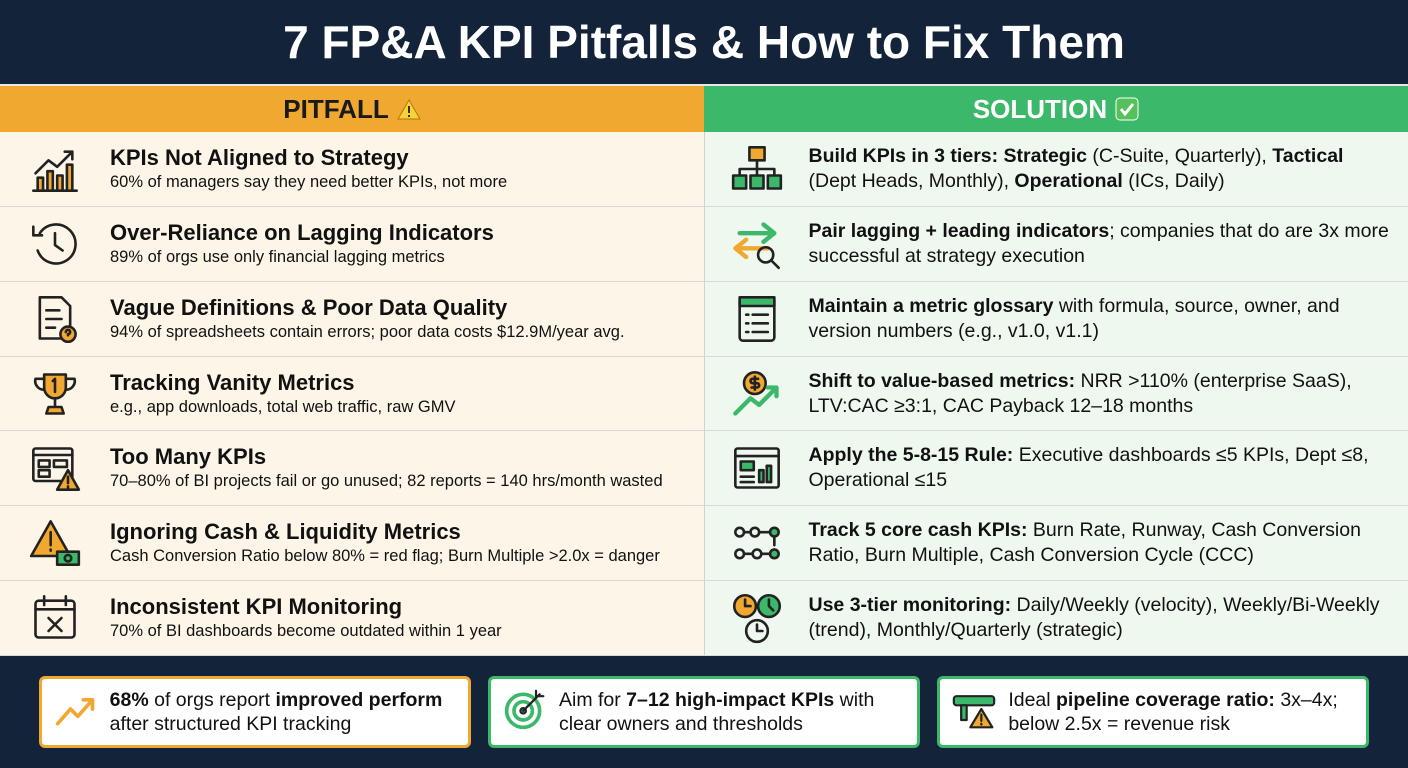 The width and height of the screenshot is (1408, 768). What do you see at coordinates (959, 230) in the screenshot?
I see `text-segment: Pair lagging + leading indicators` at bounding box center [959, 230].